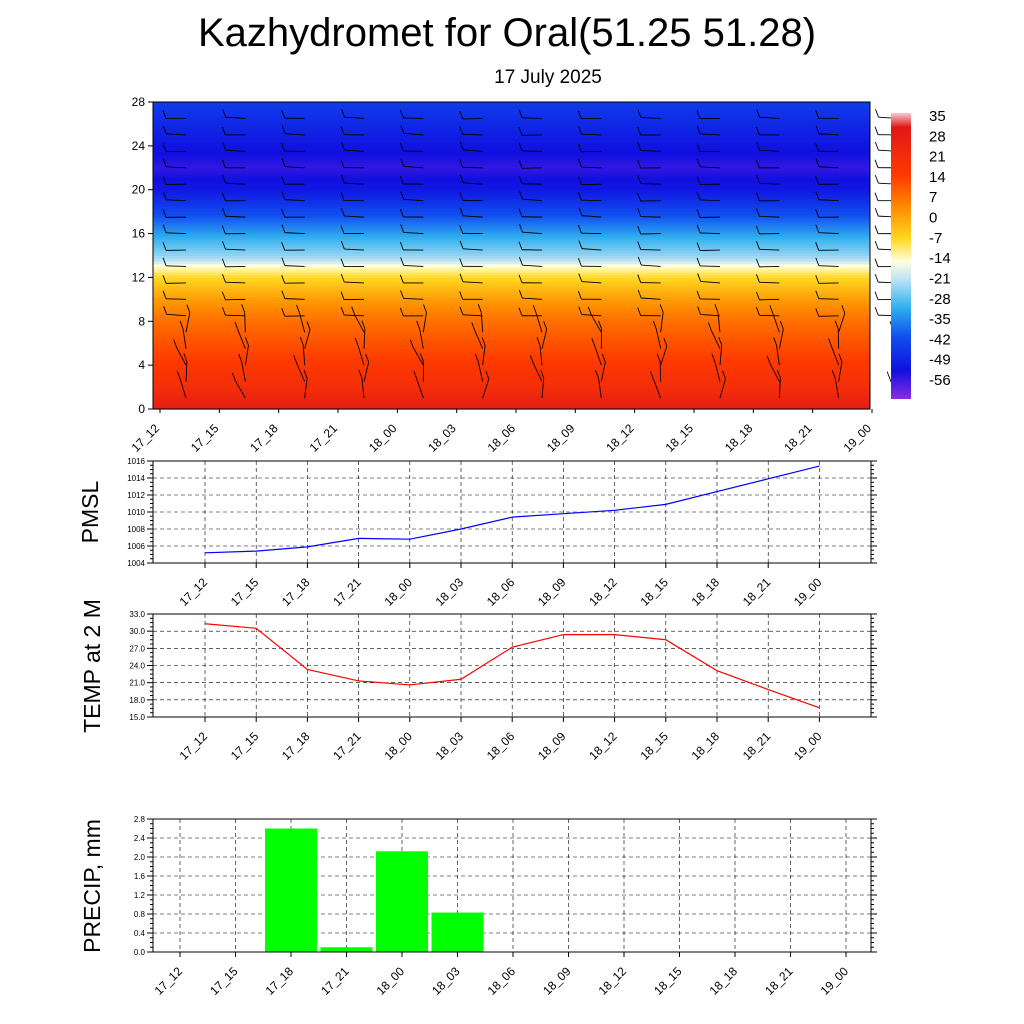  Describe the element at coordinates (140, 914) in the screenshot. I see `ytick-label: 0.8` at that location.